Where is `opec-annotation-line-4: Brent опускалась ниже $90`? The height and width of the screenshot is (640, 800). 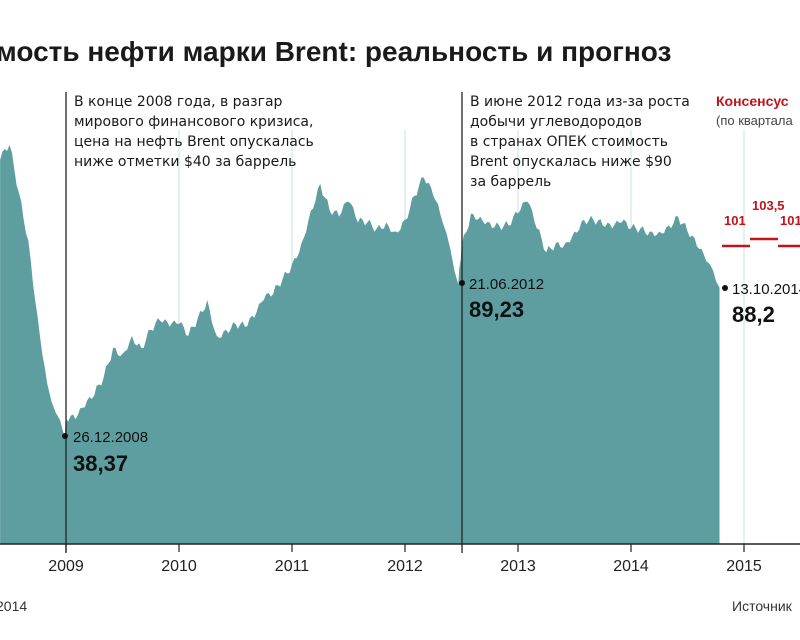 opec-annotation-line-4: Brent опускалась ниже $90 is located at coordinates (571, 162).